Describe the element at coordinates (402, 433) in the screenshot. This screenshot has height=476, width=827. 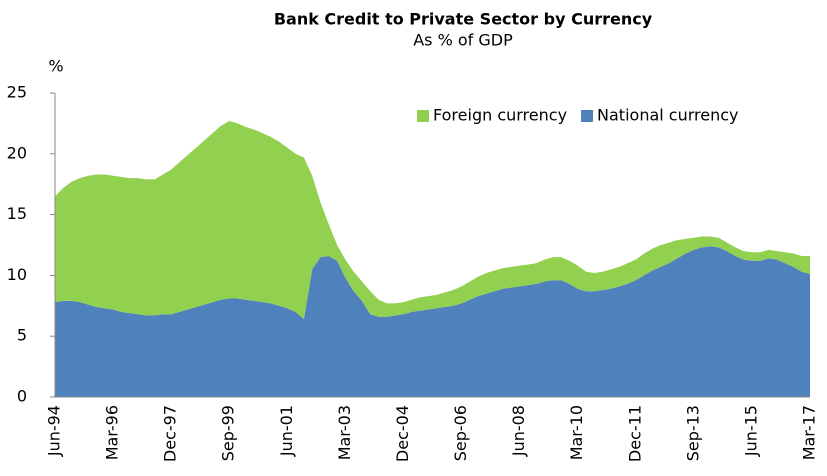
I see `x-tick-label: Dec-04` at that location.